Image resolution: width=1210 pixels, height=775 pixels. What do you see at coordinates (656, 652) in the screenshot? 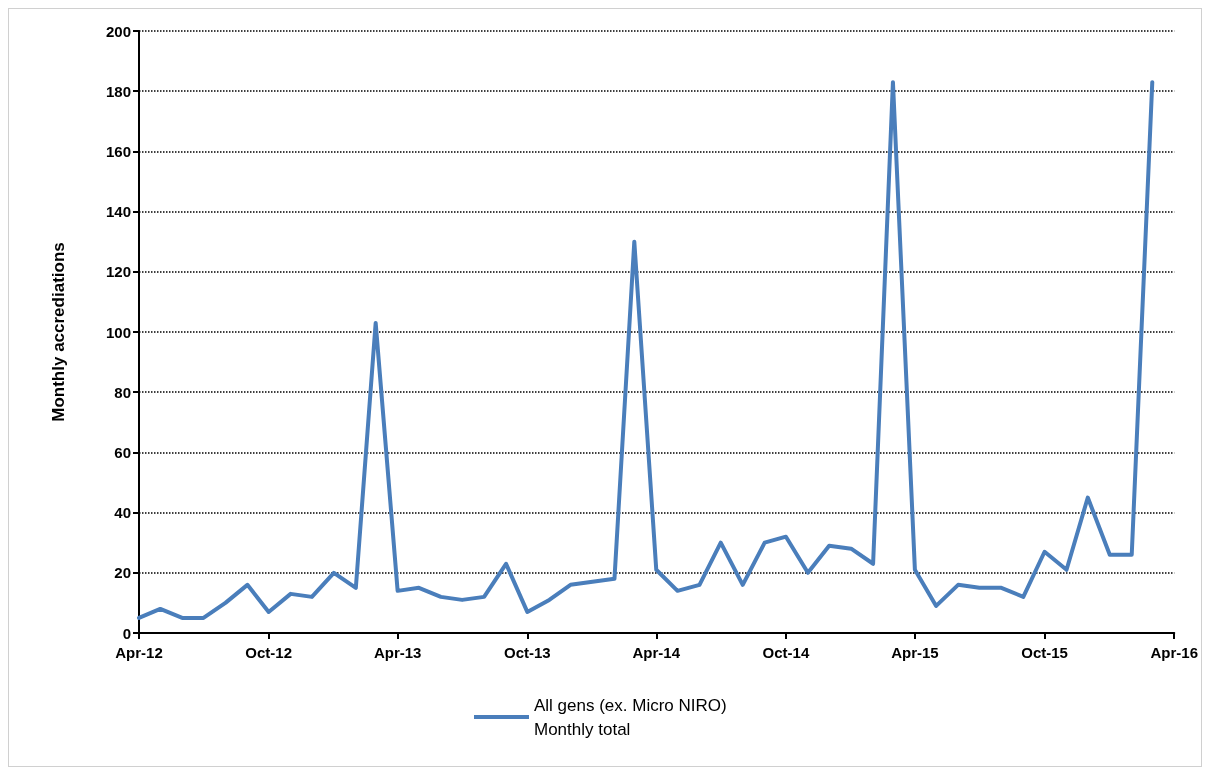
I see `x-tick-label: Apr-14` at bounding box center [656, 652].